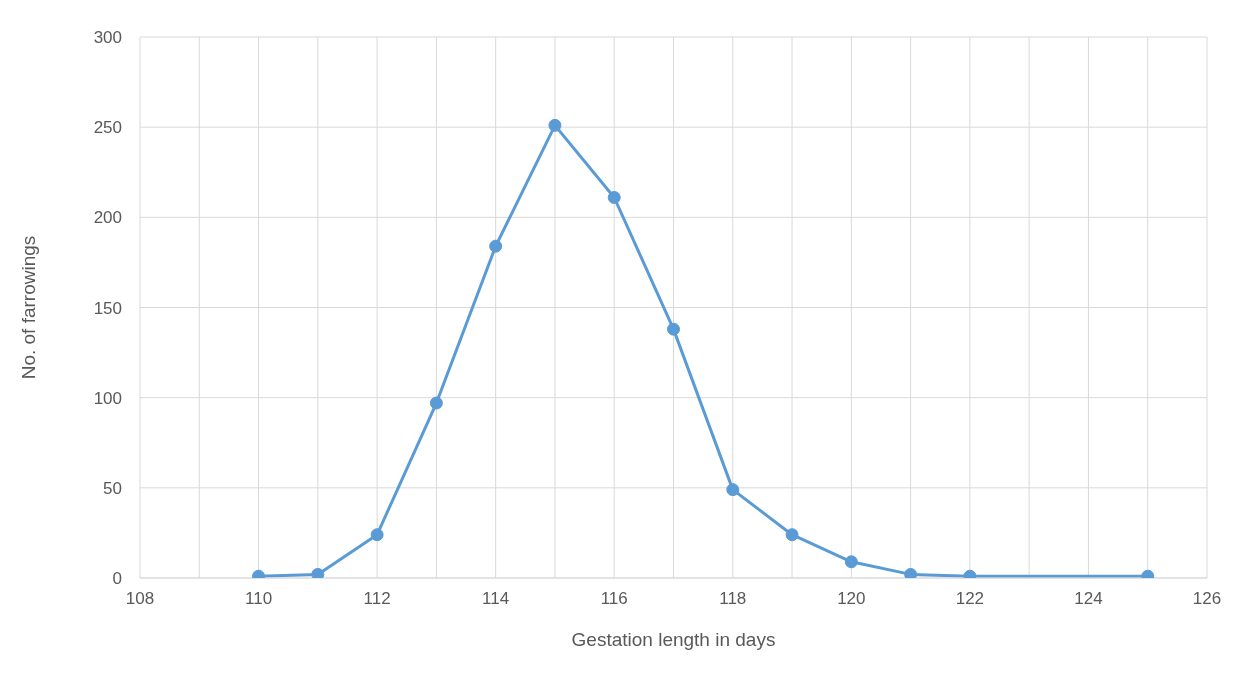 The height and width of the screenshot is (690, 1248). What do you see at coordinates (107, 398) in the screenshot?
I see `y-tick-label: 100` at bounding box center [107, 398].